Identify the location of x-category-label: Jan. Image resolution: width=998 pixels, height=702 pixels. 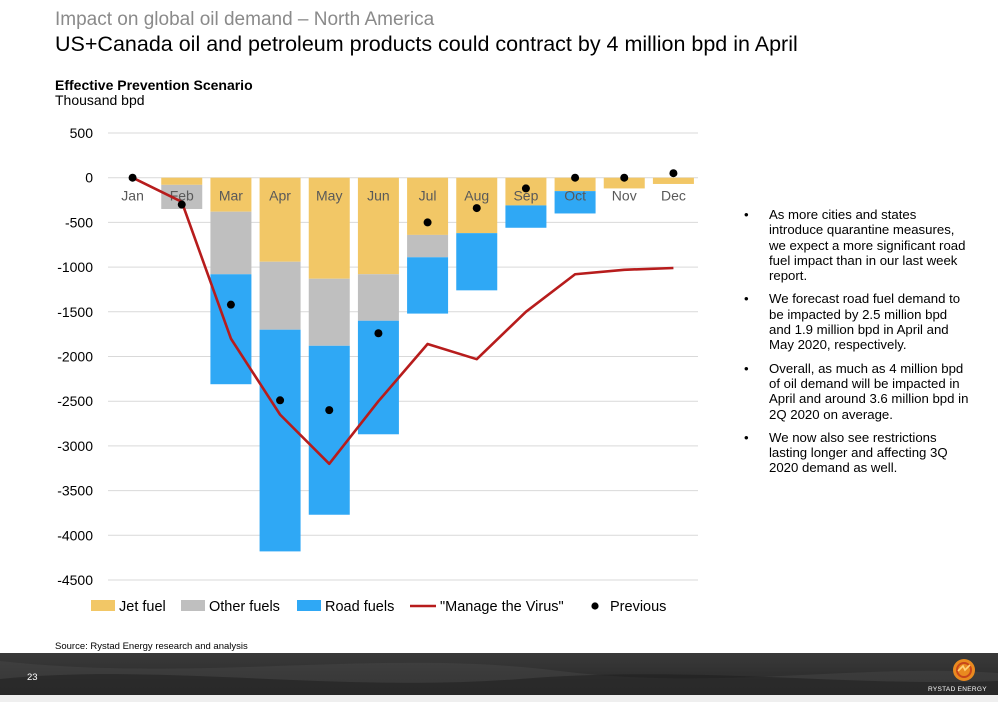
(132, 196).